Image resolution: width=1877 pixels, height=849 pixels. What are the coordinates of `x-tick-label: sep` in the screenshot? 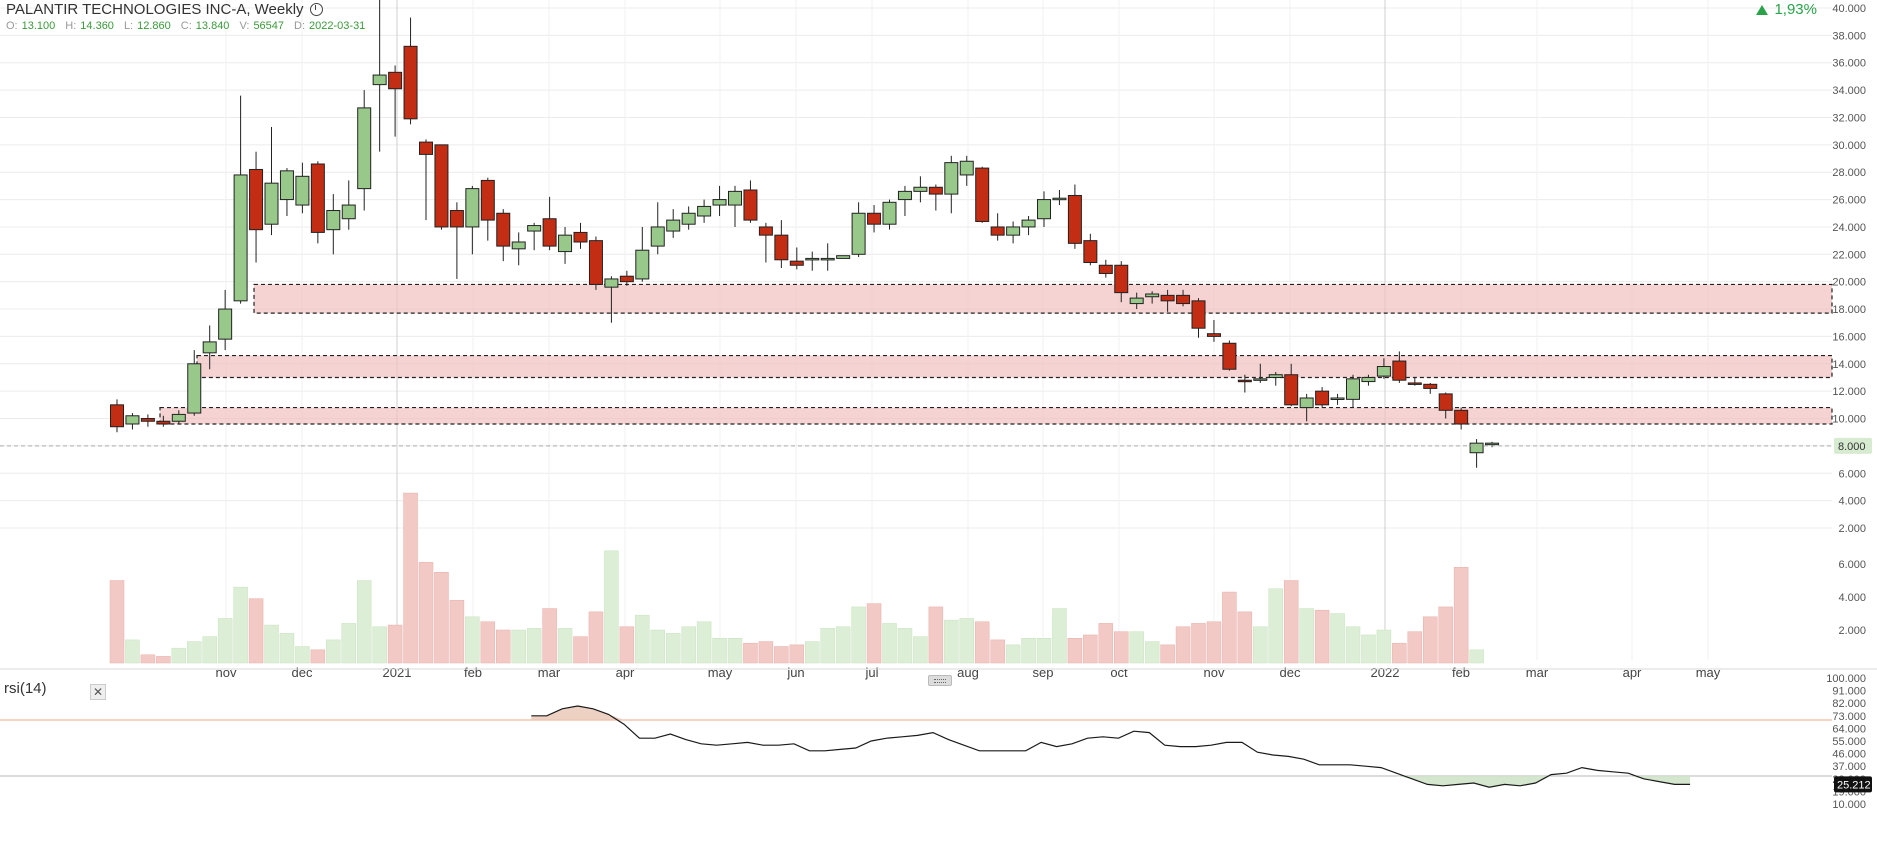 It's located at (1043, 672).